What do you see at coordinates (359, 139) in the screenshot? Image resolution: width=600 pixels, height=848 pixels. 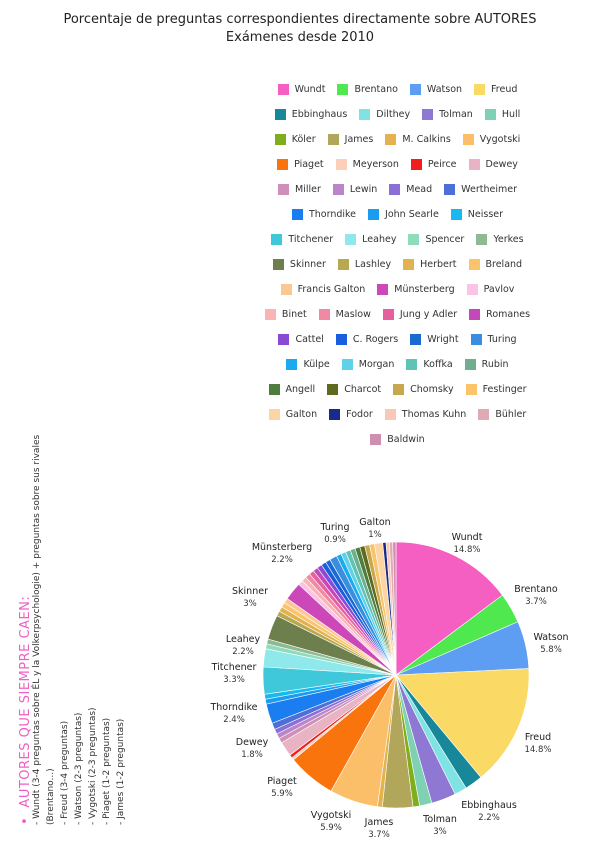 I see `legend-label: James` at bounding box center [359, 139].